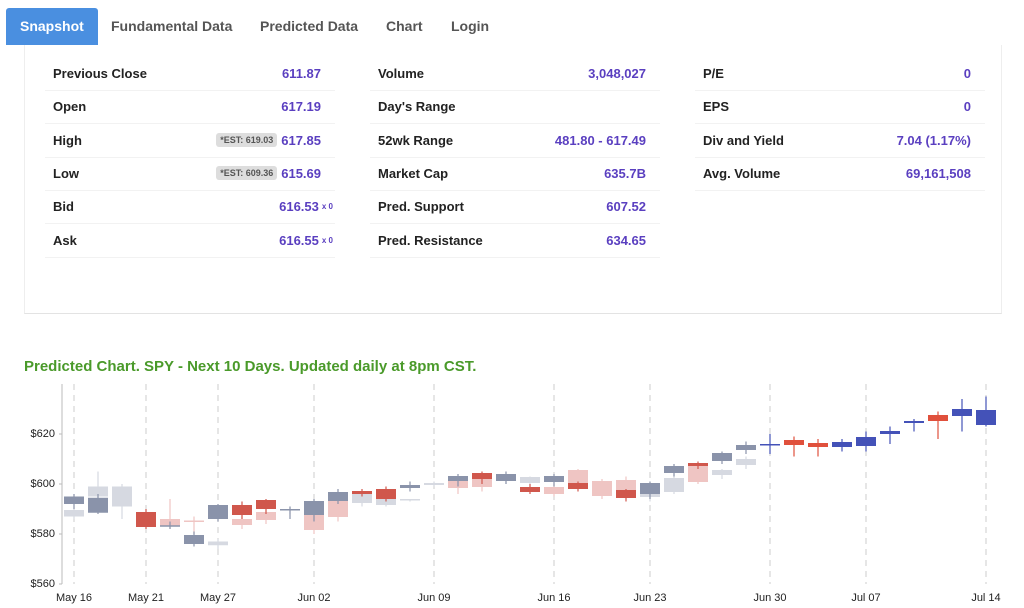 This screenshot has width=1024, height=608. I want to click on stat-label: Ask, so click(65, 240).